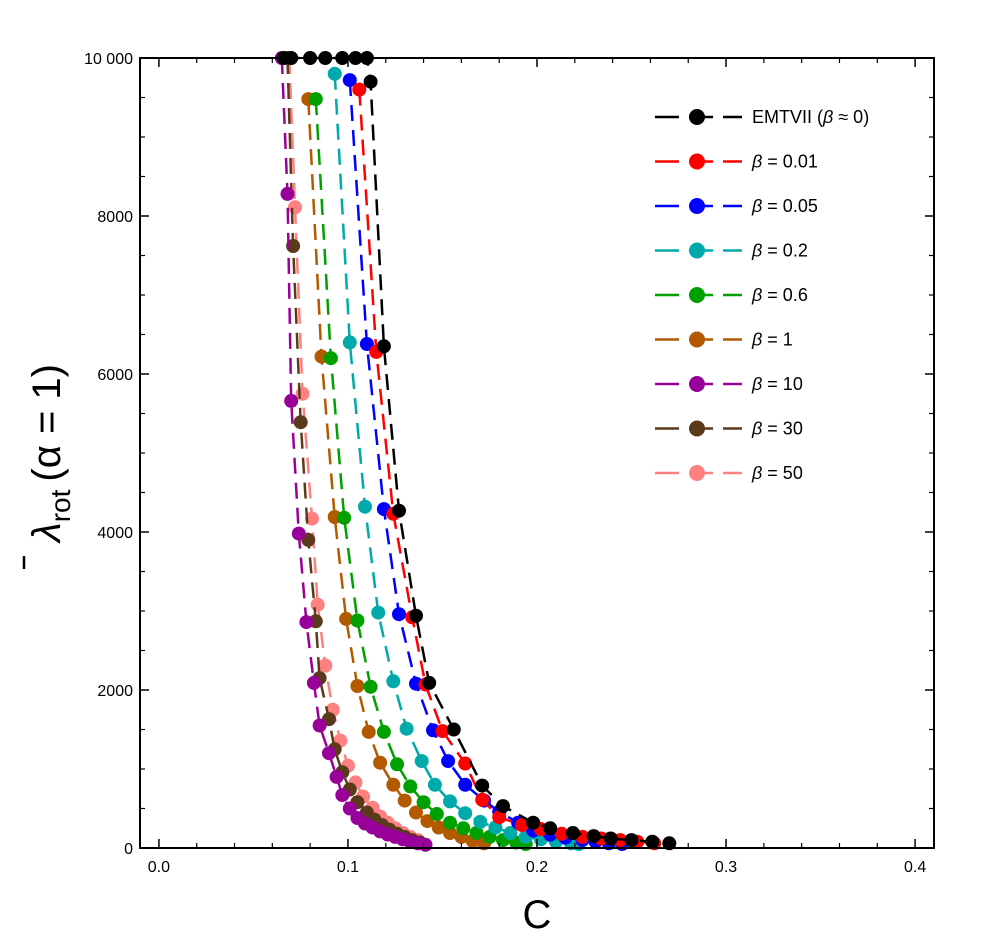  What do you see at coordinates (115, 375) in the screenshot?
I see `y-tick-label: 6000` at bounding box center [115, 375].